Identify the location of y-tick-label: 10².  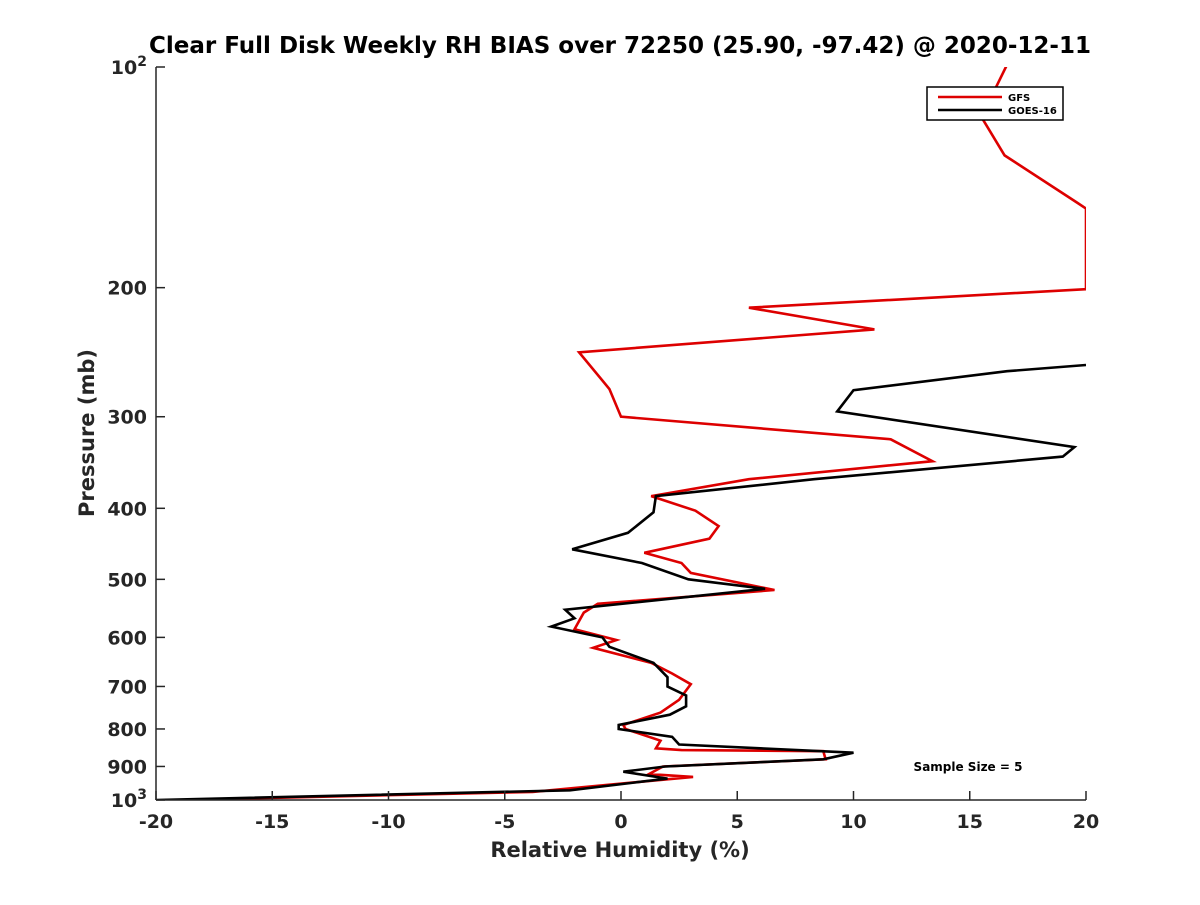
(129, 66).